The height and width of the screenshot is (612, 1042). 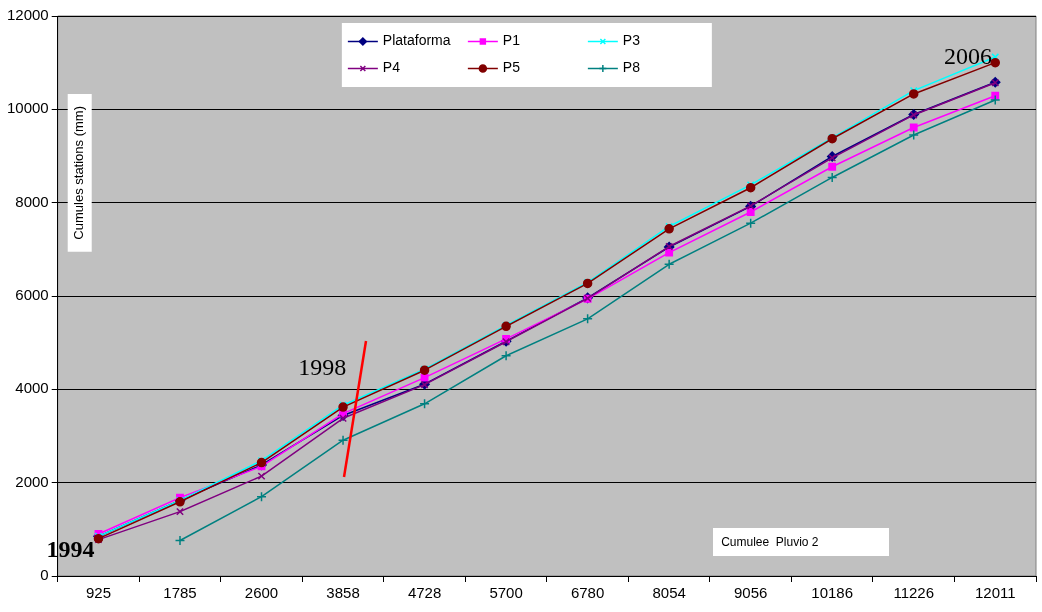 I want to click on annotation: 2006, so click(x=967, y=56).